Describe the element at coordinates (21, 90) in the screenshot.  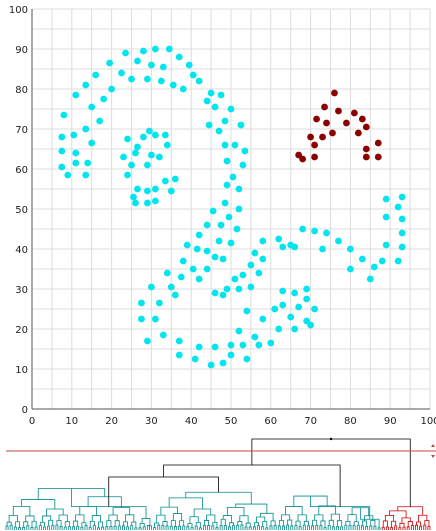
I see `y-tick-label: 80` at that location.